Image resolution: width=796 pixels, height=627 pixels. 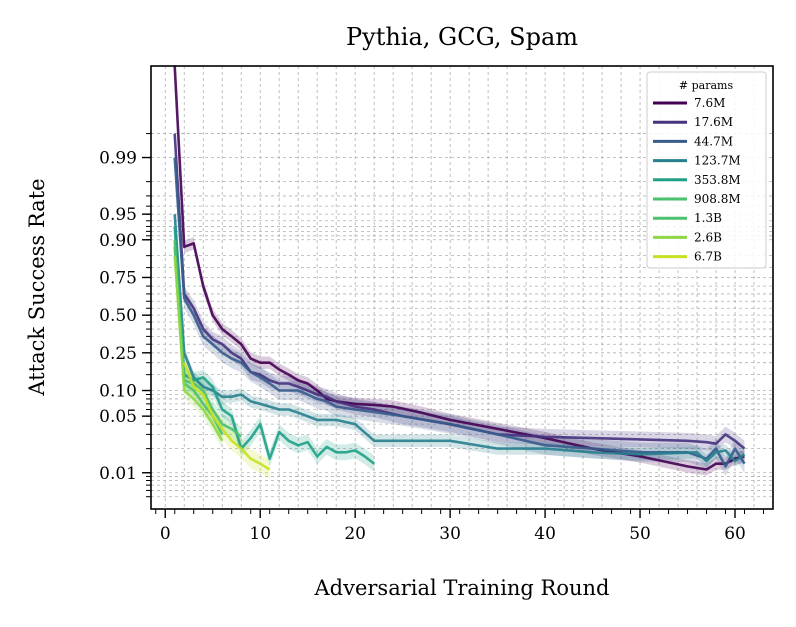 What do you see at coordinates (545, 534) in the screenshot?
I see `x-tick-label: 40` at bounding box center [545, 534].